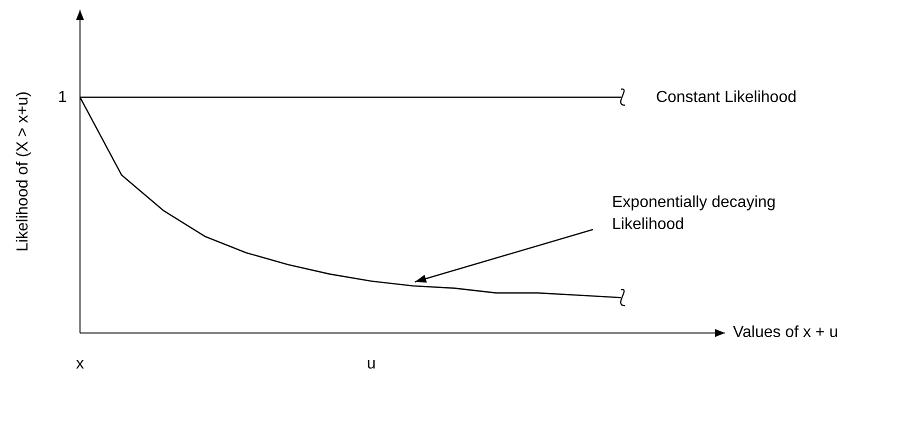 The image size is (907, 423). What do you see at coordinates (80, 363) in the screenshot?
I see `x-tick-label: x` at bounding box center [80, 363].